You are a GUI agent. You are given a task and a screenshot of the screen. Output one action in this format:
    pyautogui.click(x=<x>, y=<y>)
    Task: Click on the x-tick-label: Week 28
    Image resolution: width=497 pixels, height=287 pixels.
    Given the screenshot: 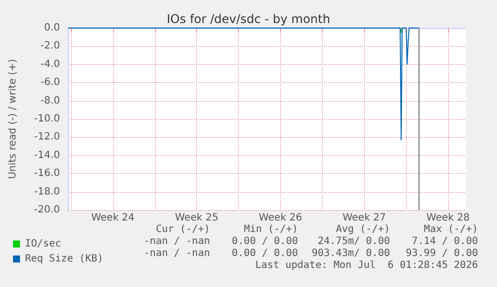 What is the action you would take?
    pyautogui.click(x=448, y=218)
    